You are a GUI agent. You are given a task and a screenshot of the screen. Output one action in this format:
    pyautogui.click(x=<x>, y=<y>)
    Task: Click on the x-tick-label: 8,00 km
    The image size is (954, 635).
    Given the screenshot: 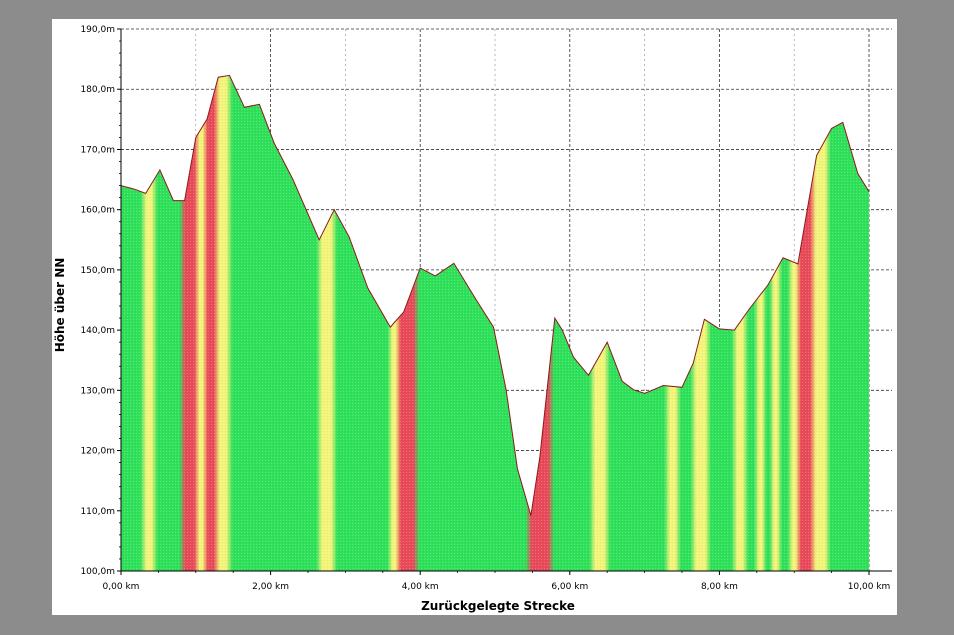 What is the action you would take?
    pyautogui.click(x=719, y=587)
    